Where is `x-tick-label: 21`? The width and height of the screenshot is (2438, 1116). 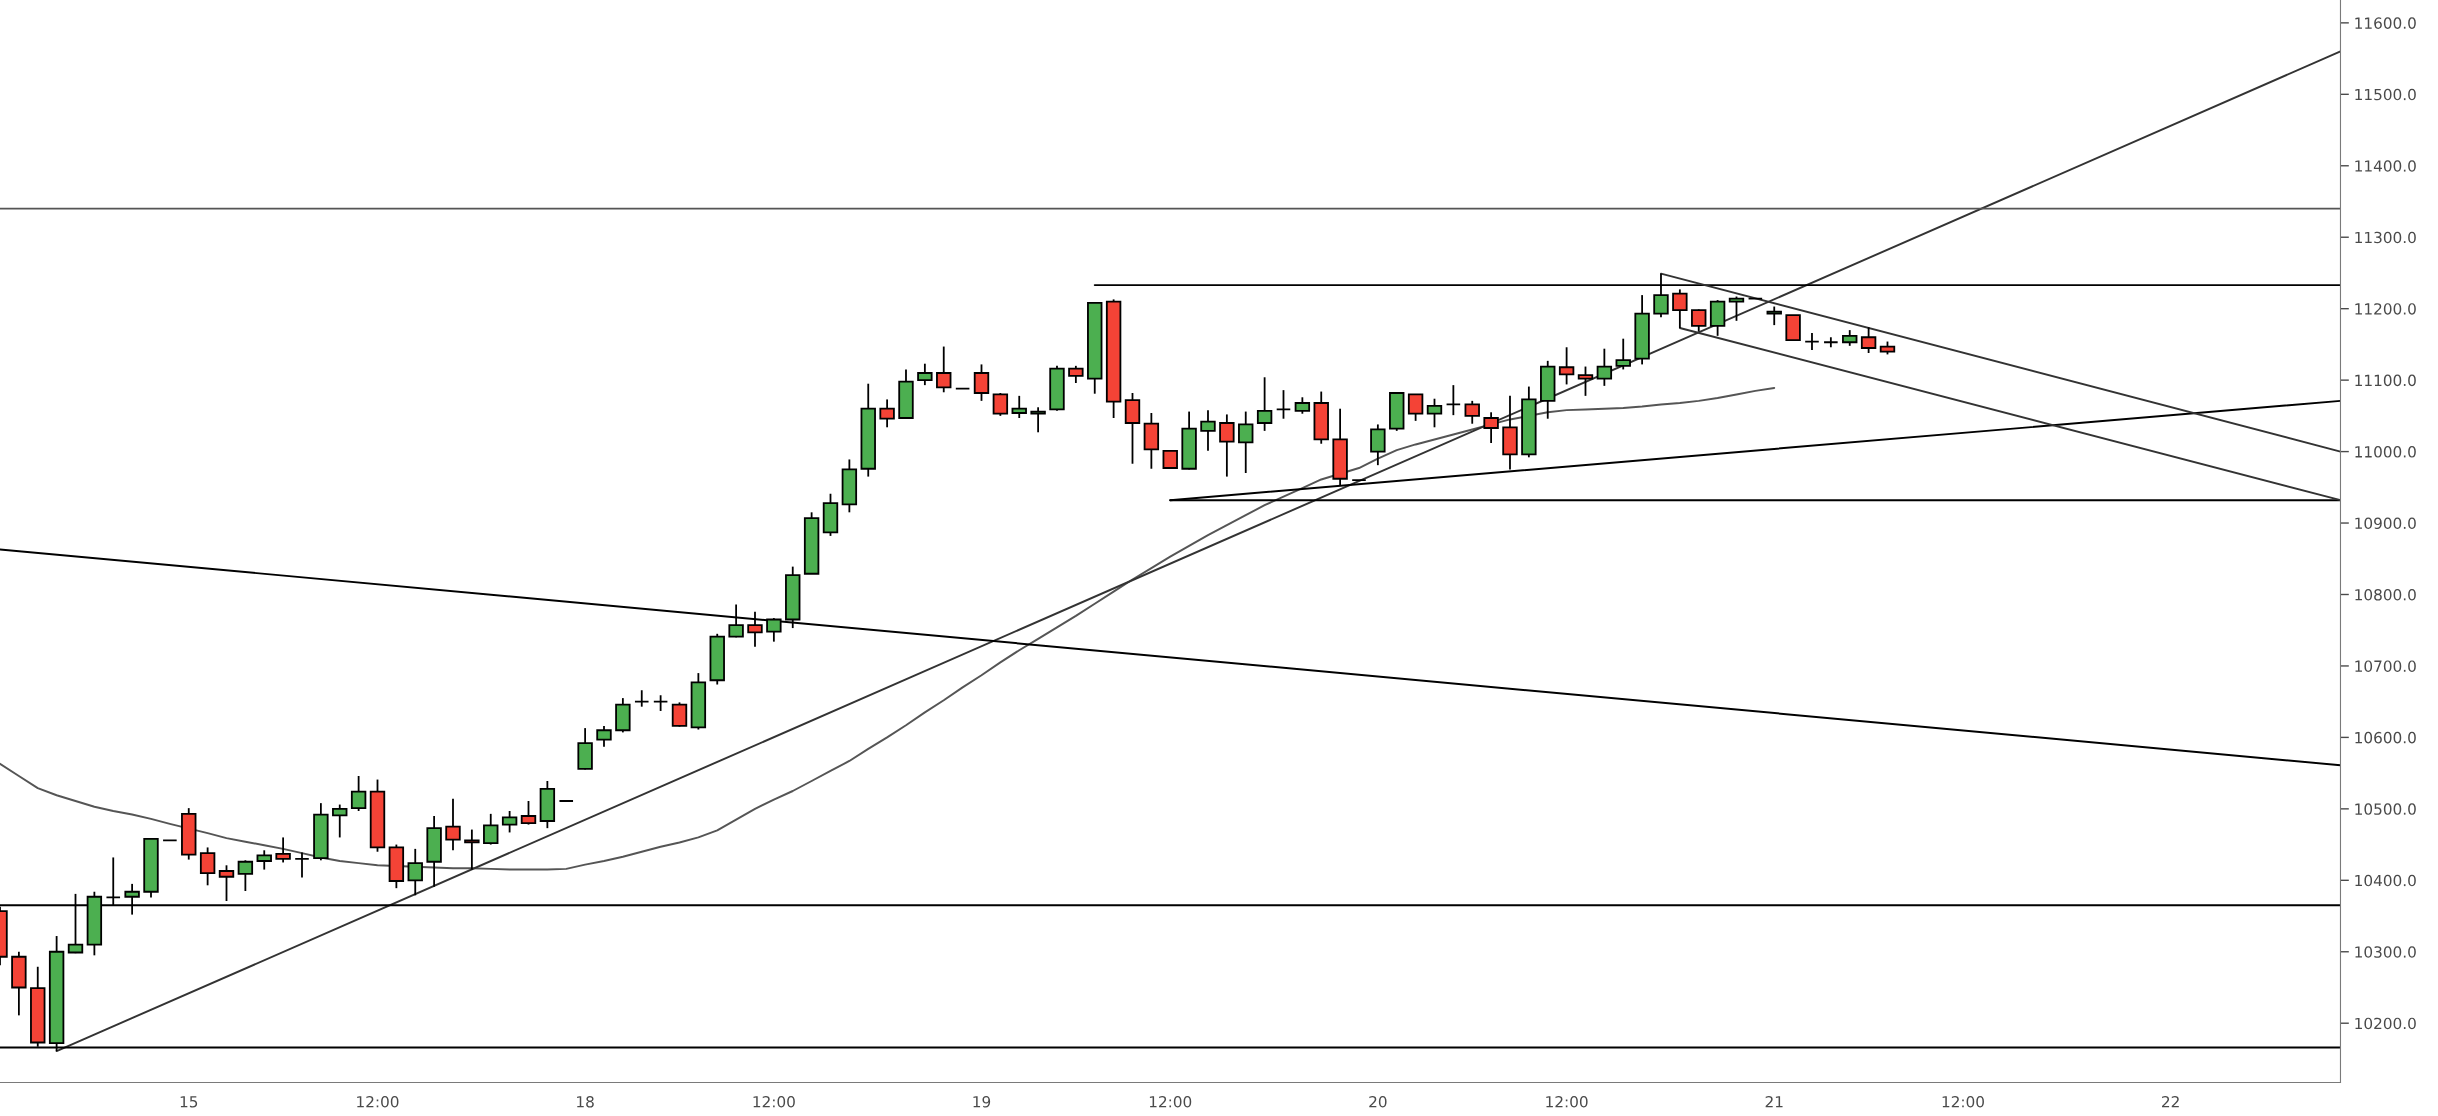 x-tick-label: 21 is located at coordinates (1774, 1101).